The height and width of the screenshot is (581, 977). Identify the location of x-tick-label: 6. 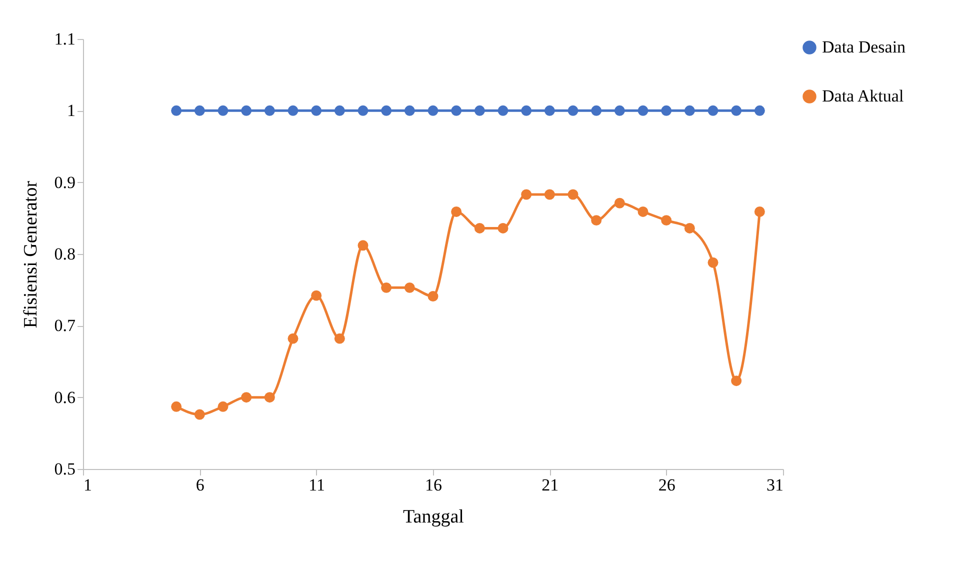
(200, 485).